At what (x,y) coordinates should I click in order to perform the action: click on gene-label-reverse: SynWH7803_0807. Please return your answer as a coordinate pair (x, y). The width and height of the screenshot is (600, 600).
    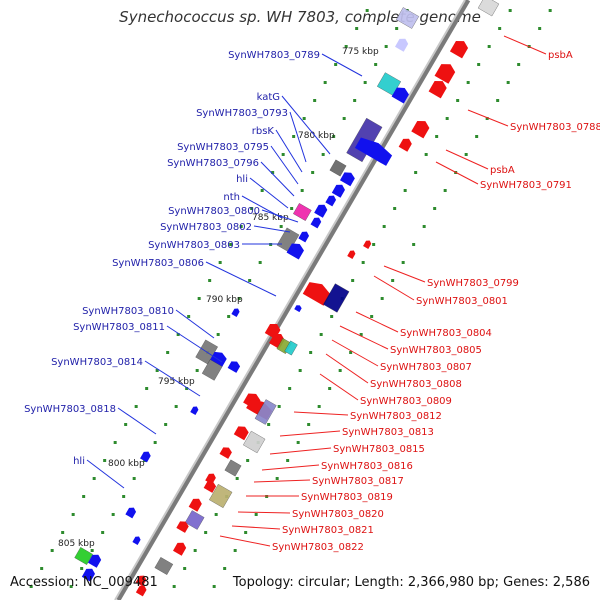
    Looking at the image, I should click on (426, 367).